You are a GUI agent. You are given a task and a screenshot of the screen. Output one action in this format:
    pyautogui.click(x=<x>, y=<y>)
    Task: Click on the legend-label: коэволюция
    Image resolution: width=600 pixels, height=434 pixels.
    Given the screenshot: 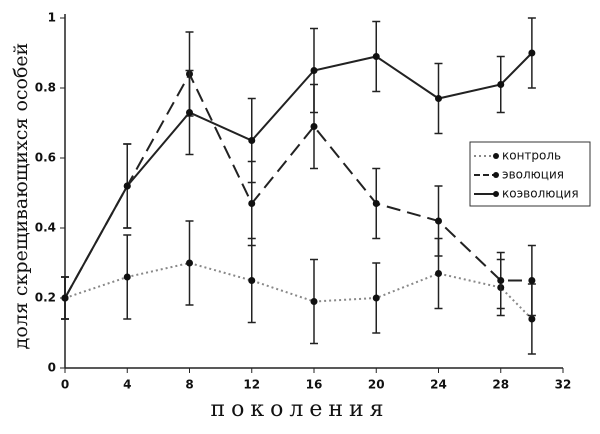 What is the action you would take?
    pyautogui.click(x=540, y=194)
    